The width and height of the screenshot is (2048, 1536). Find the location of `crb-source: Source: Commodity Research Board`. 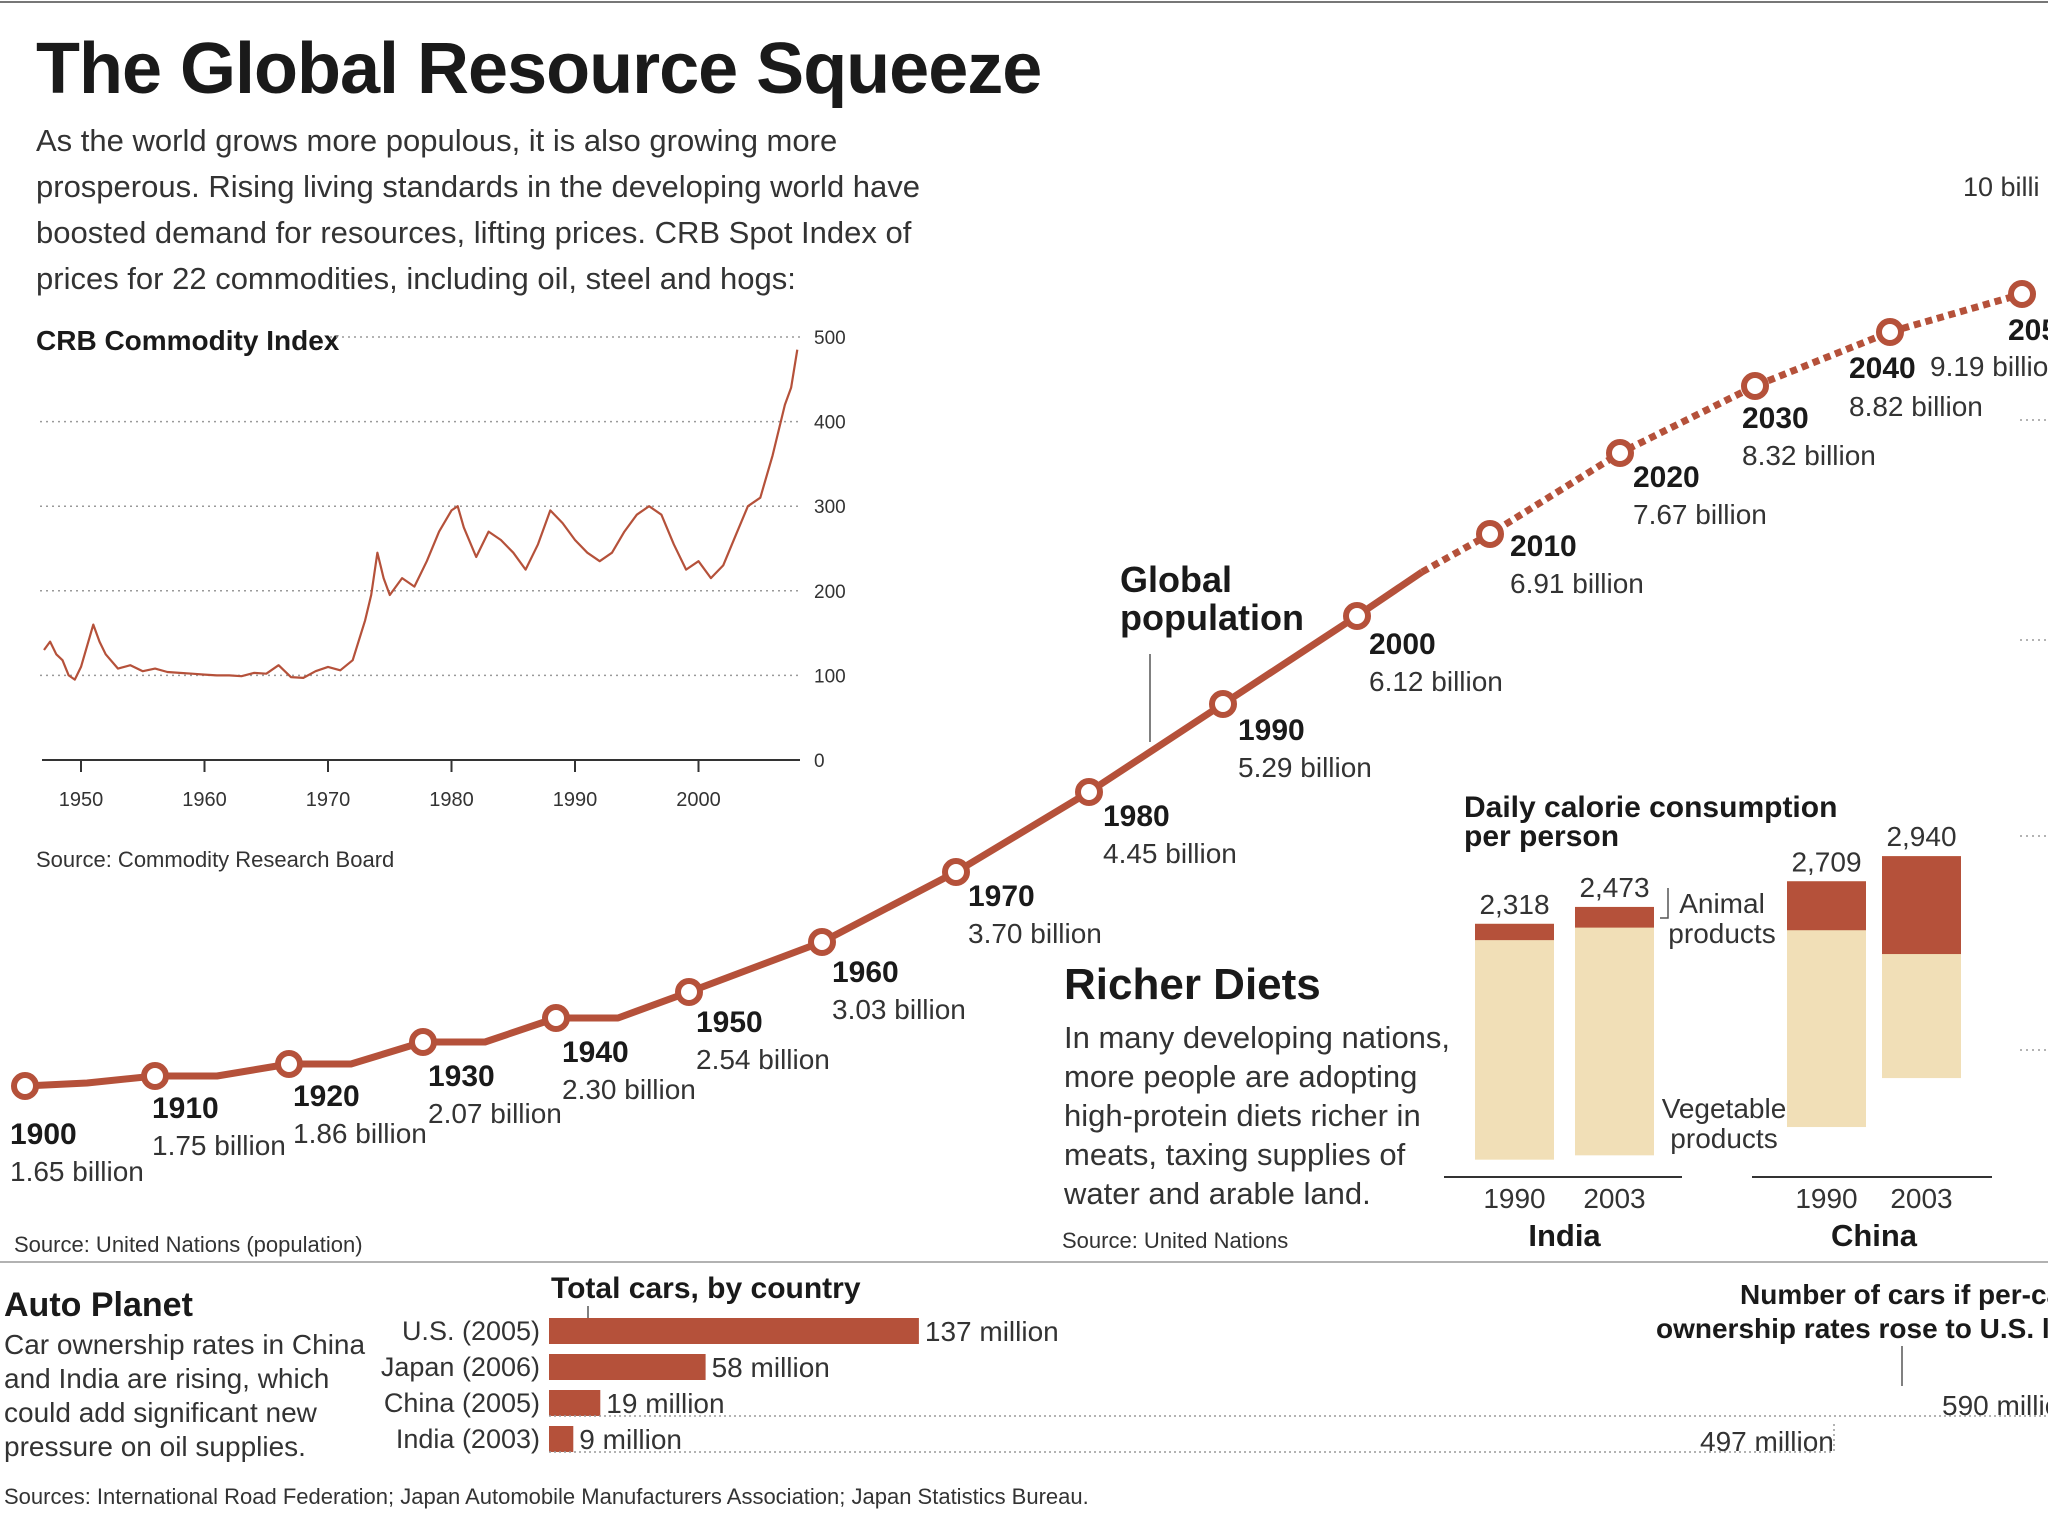

crb-source: Source: Commodity Research Board is located at coordinates (215, 859).